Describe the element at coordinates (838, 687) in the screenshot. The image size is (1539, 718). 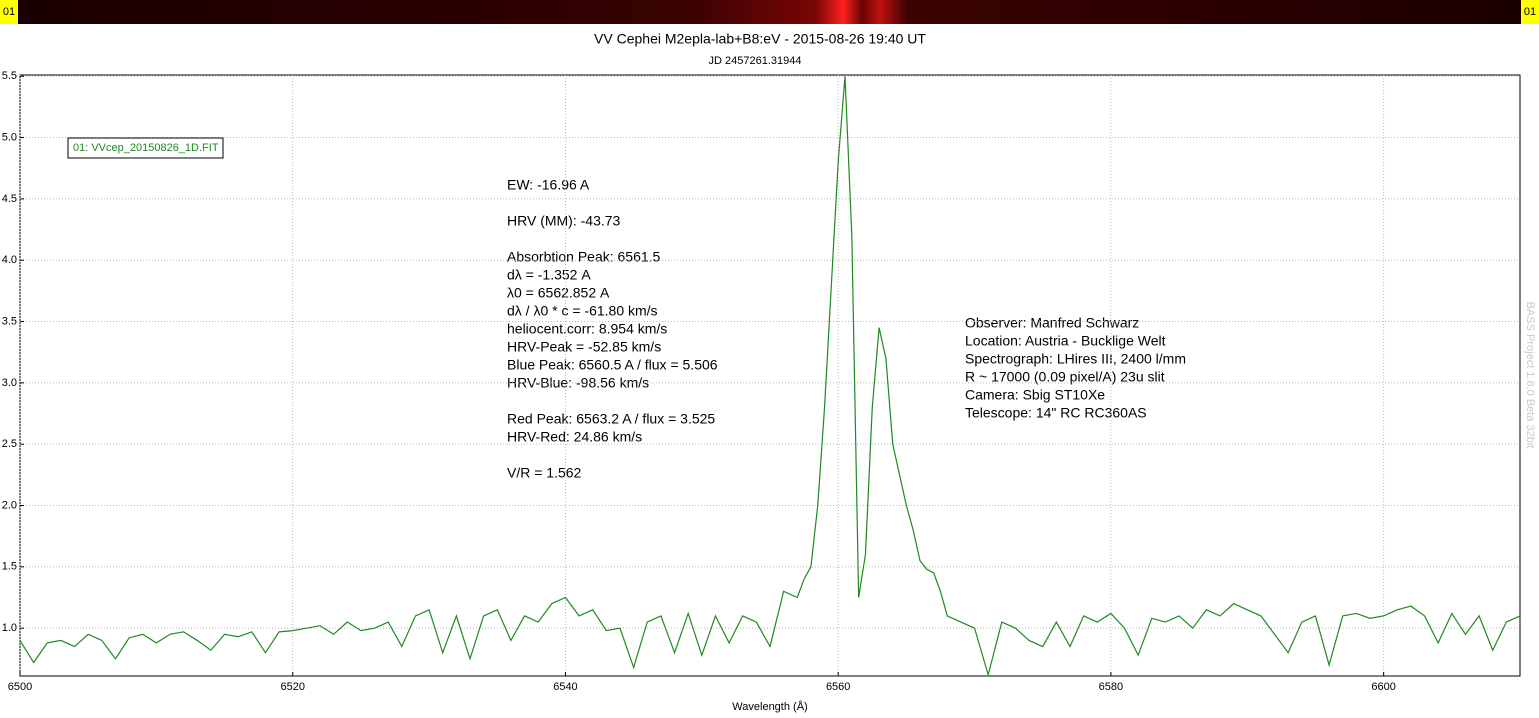
I see `x-tick-label: 6560` at that location.